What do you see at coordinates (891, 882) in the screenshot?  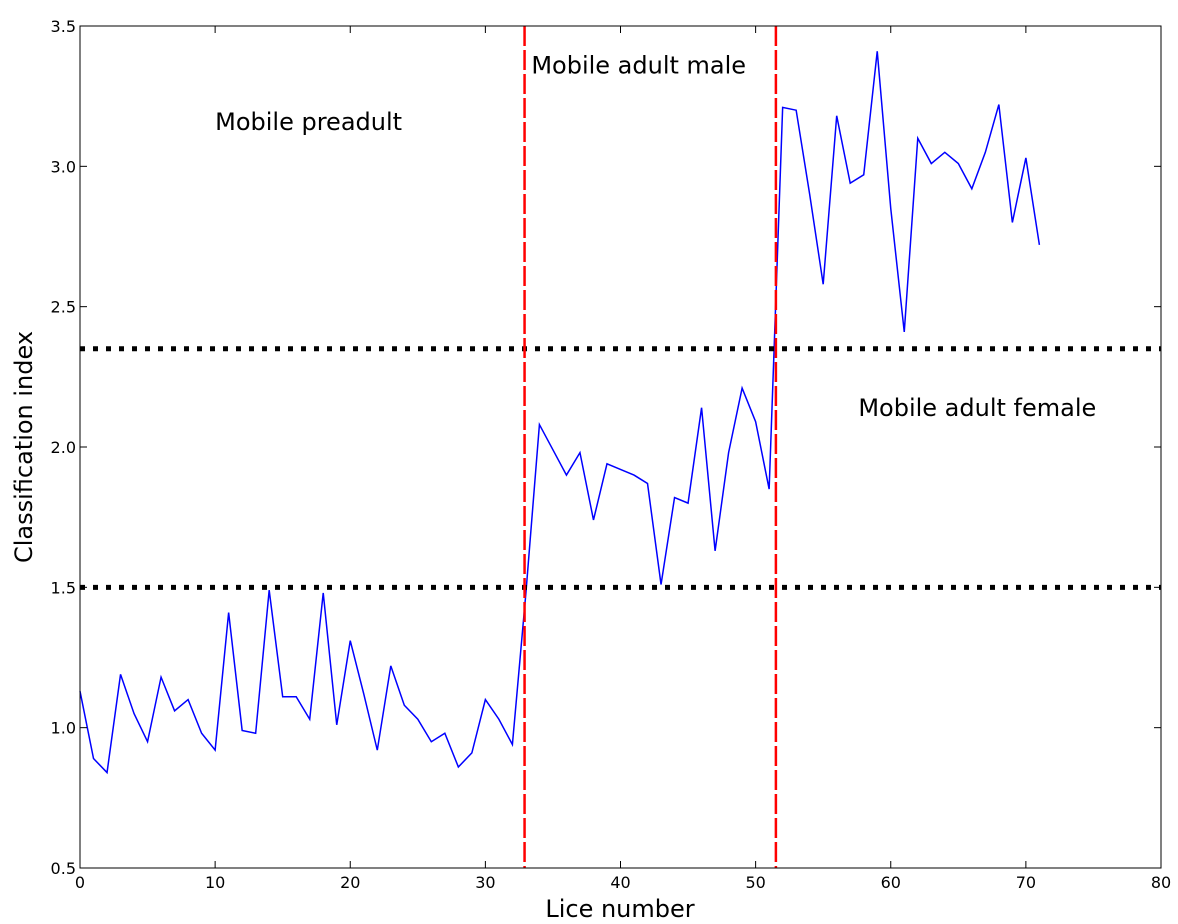 I see `x-tick-label: 60` at bounding box center [891, 882].